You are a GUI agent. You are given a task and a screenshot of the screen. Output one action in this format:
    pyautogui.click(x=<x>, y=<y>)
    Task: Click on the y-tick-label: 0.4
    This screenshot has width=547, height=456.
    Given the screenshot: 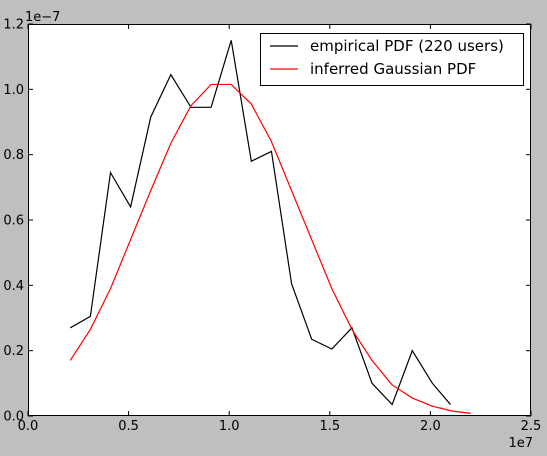 What is the action you would take?
    pyautogui.click(x=13, y=286)
    